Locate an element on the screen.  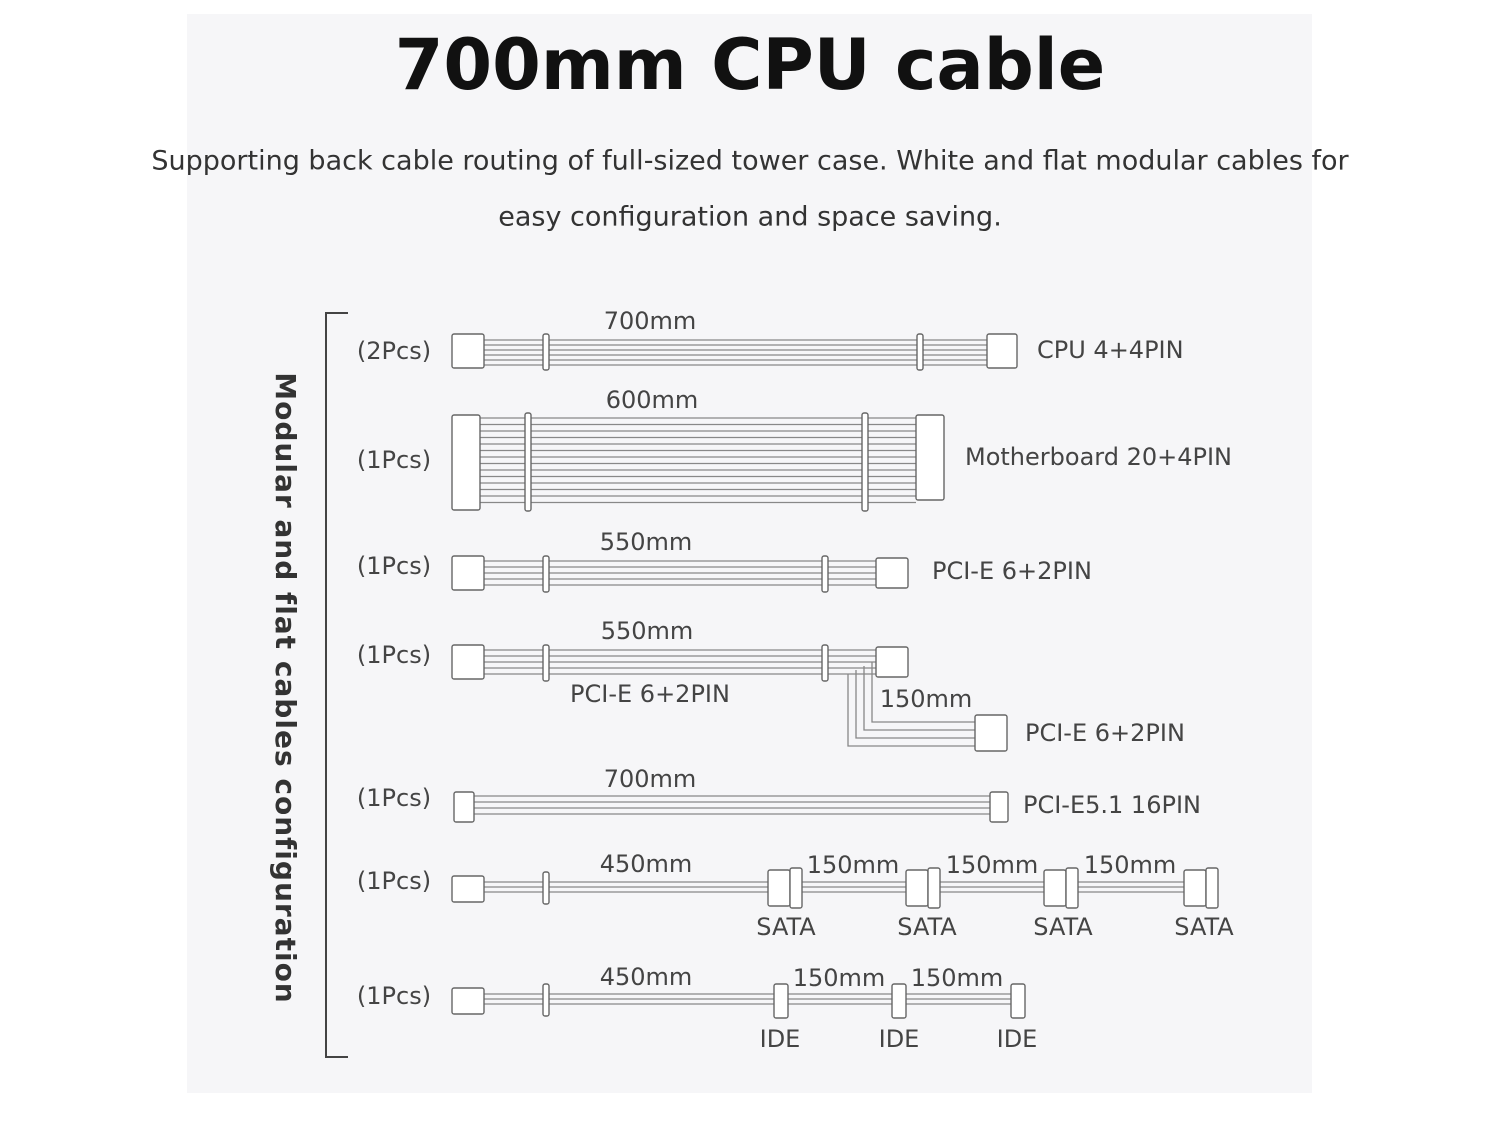
length-label: 600mm is located at coordinates (652, 400).